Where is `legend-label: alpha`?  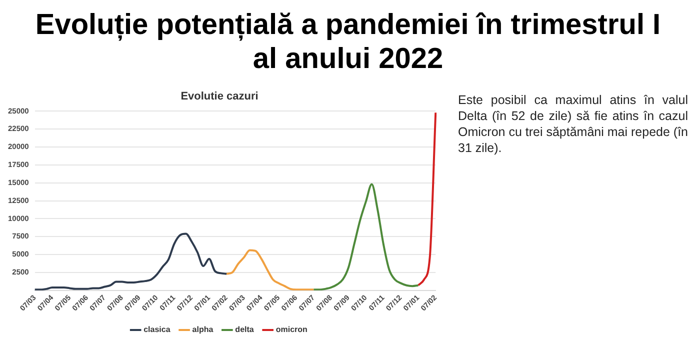 legend-label: alpha is located at coordinates (203, 329).